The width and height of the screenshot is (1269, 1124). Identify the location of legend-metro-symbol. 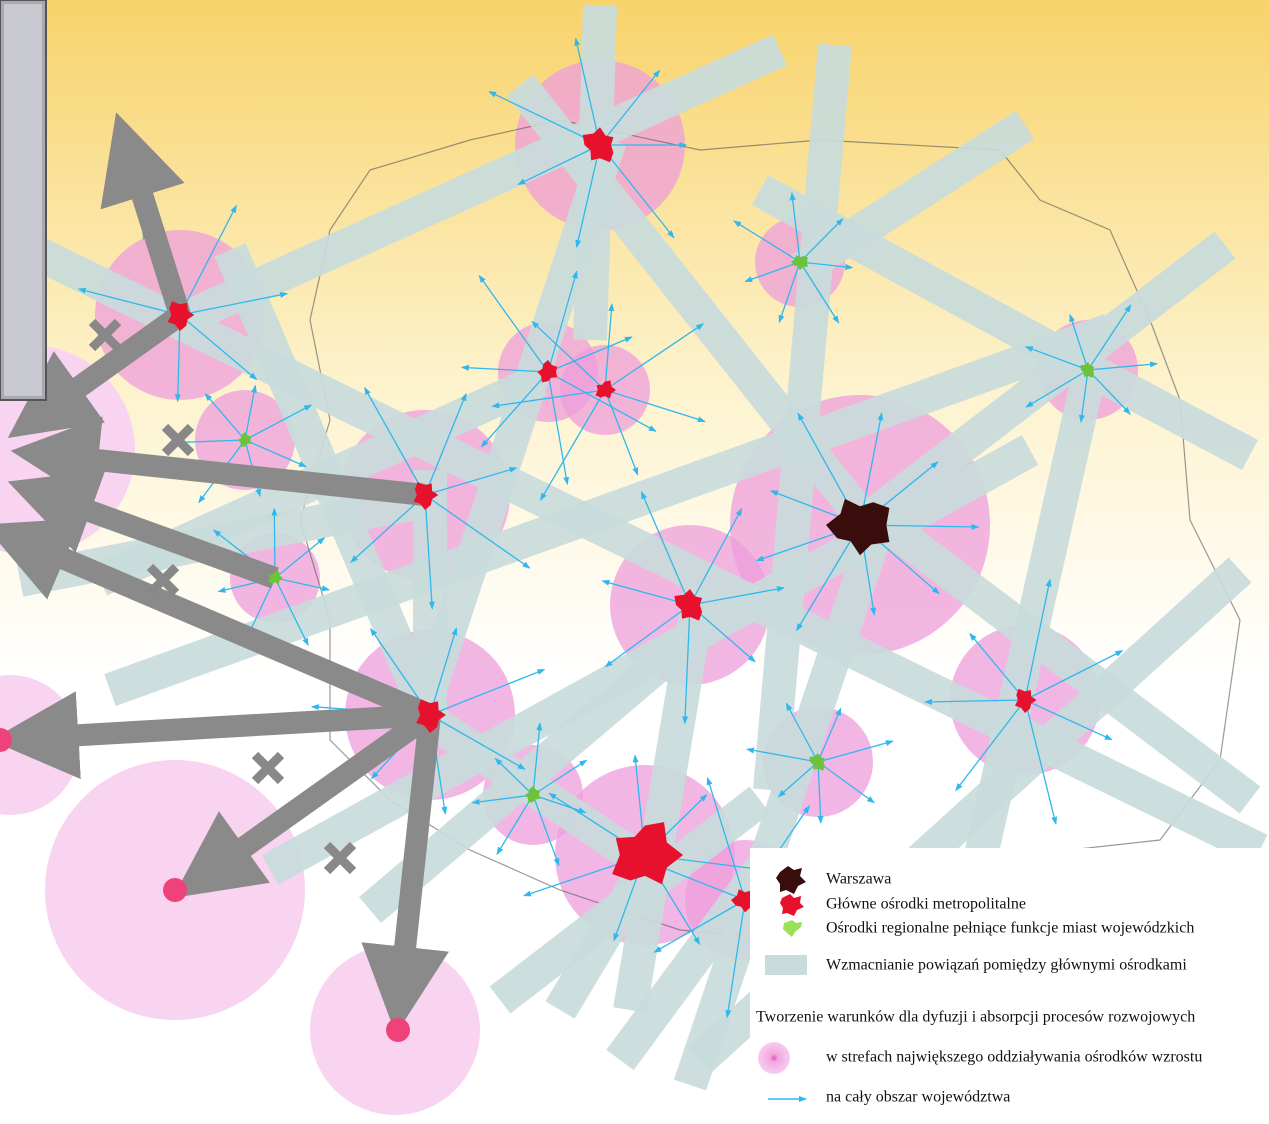
(792, 905).